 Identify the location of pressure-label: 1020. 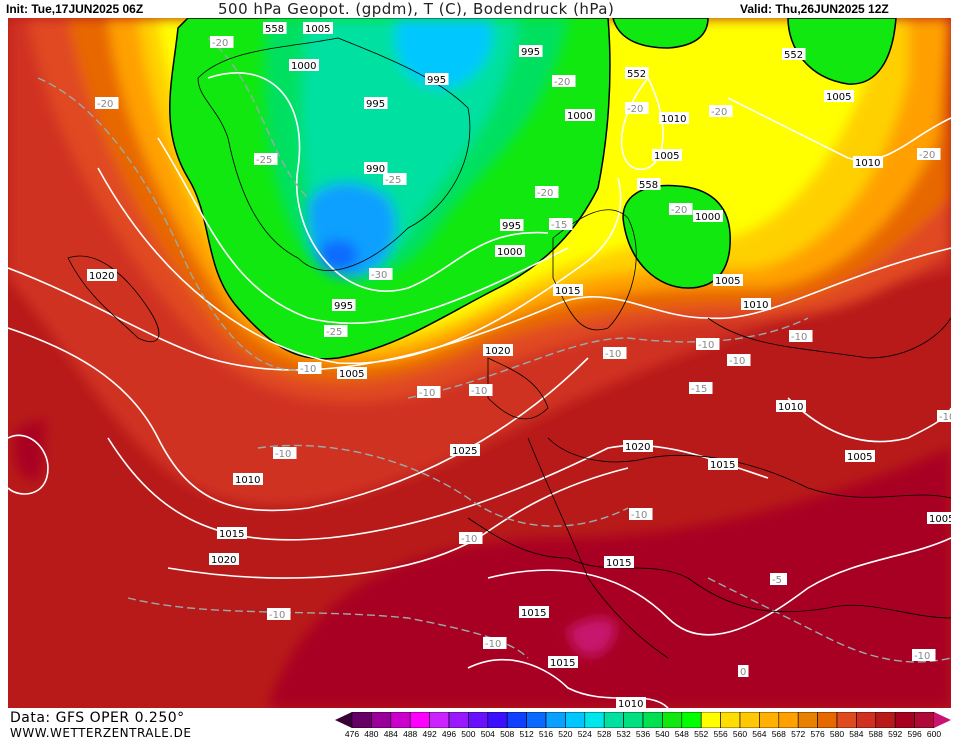
(224, 559).